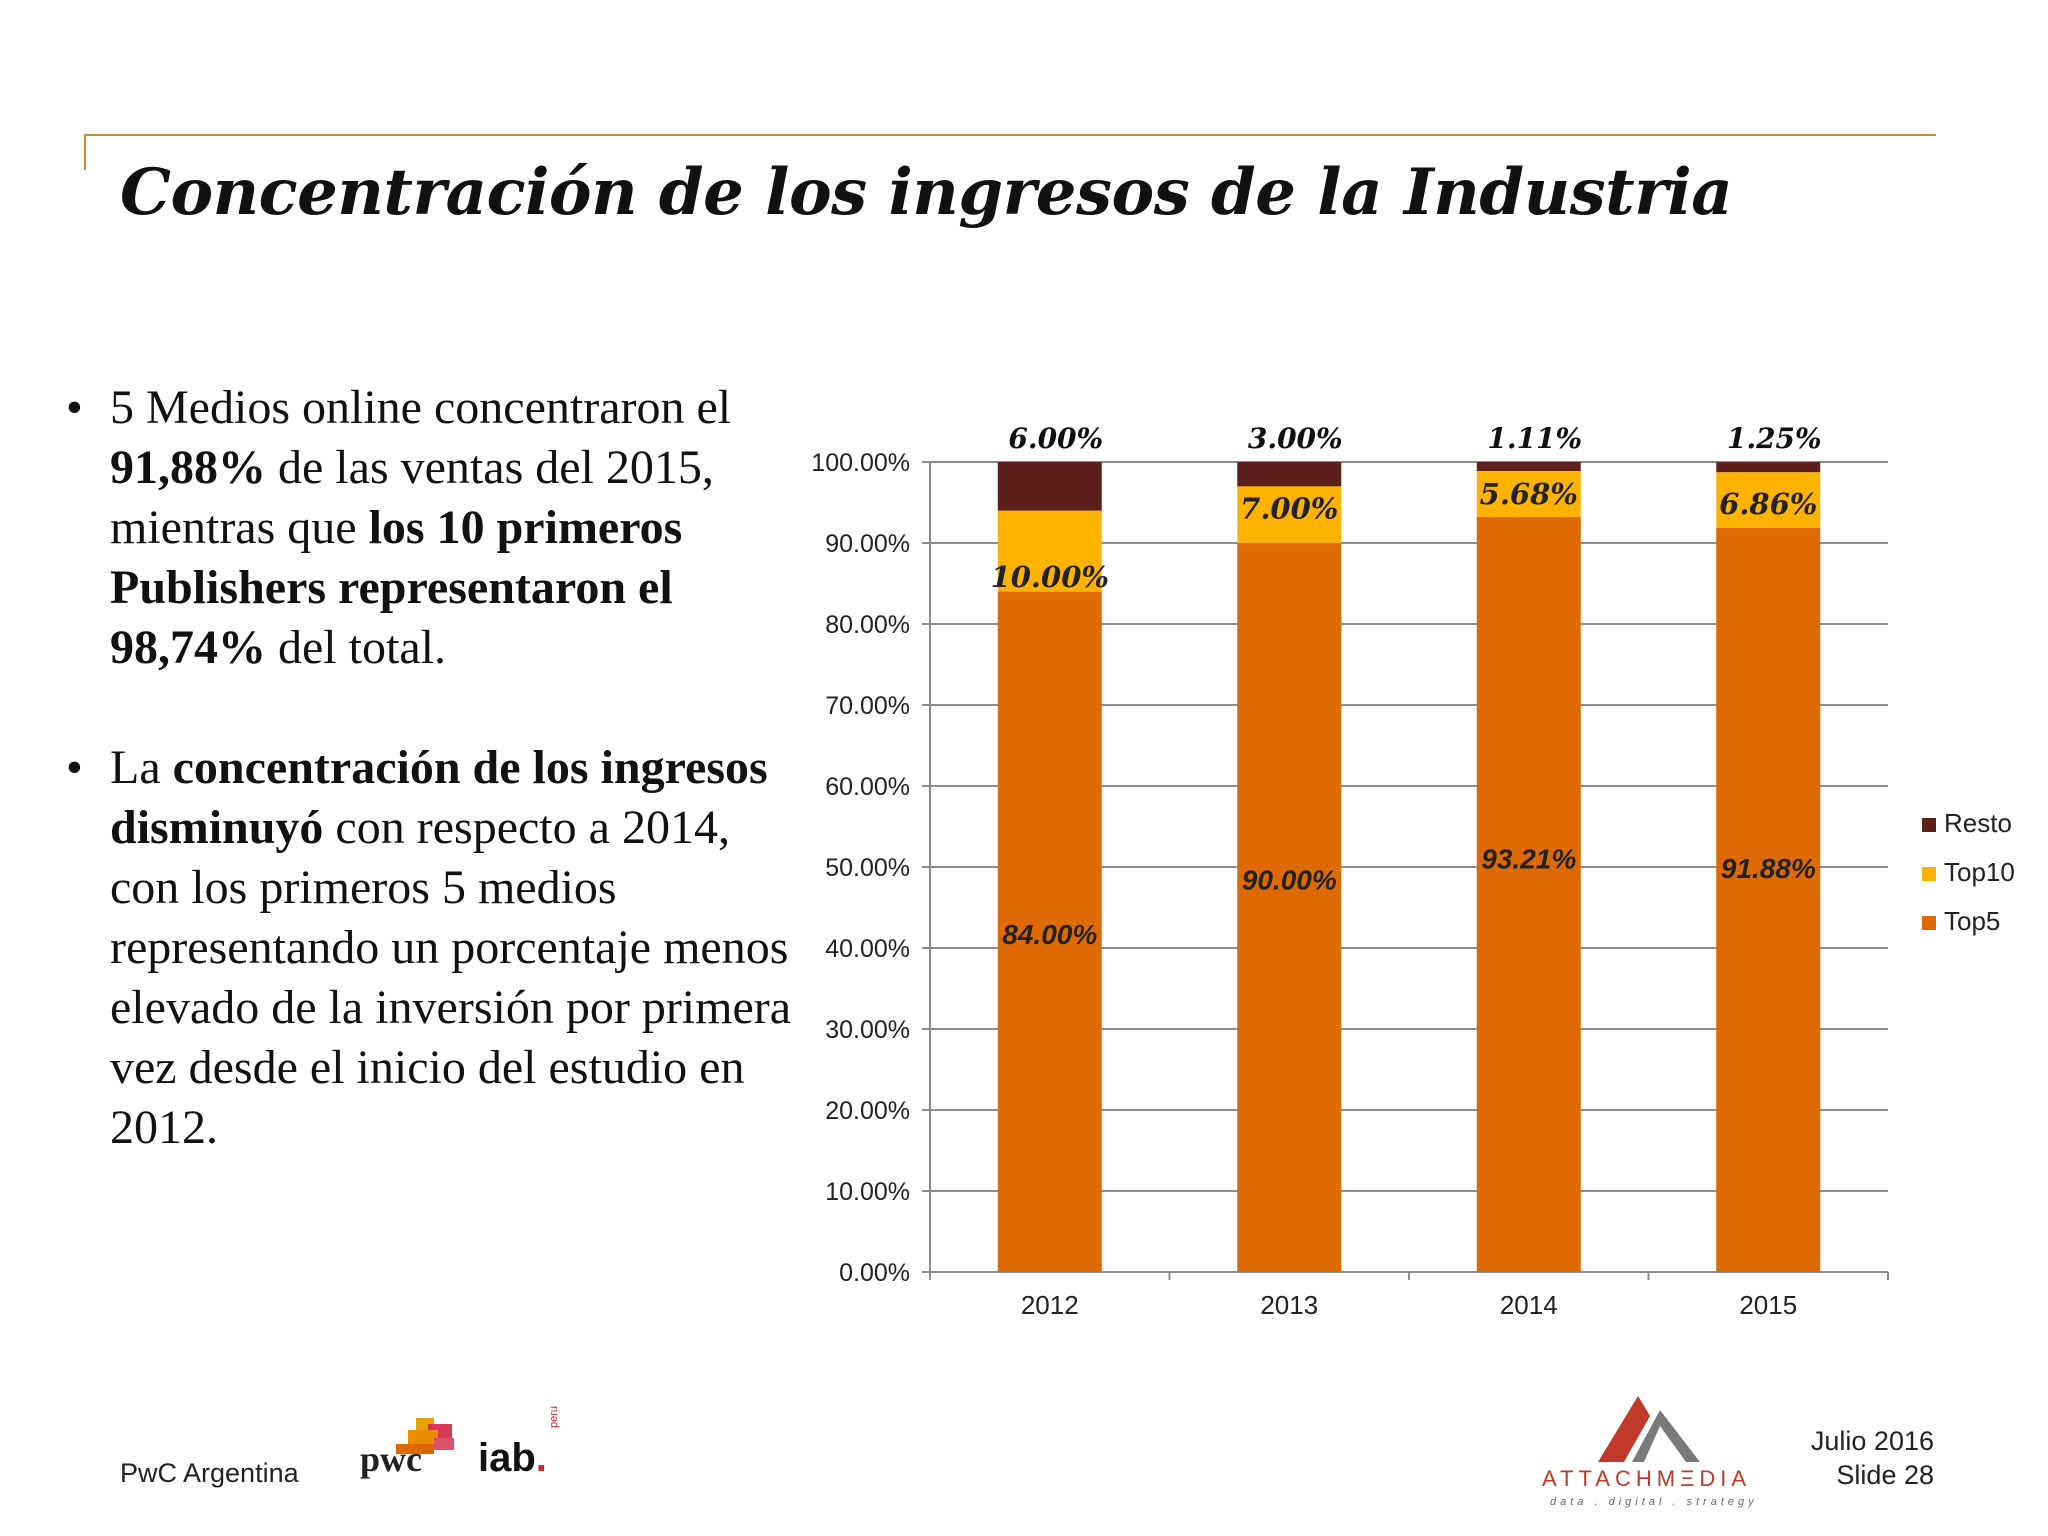  I want to click on data-label-top5: 91.88%, so click(1768, 868).